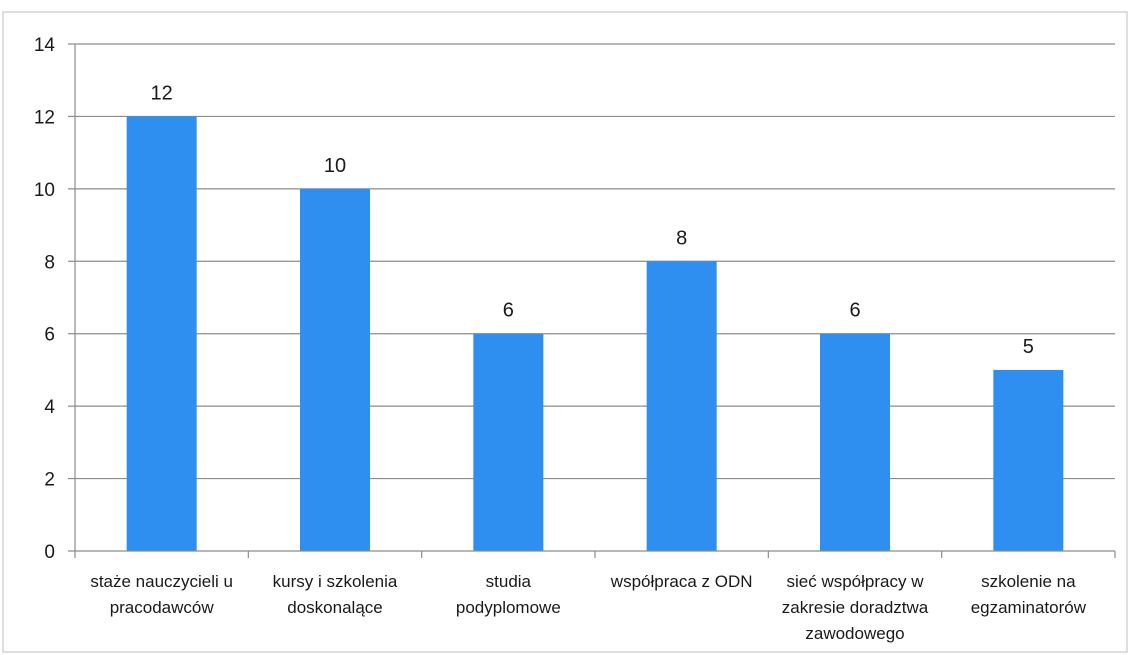 Image resolution: width=1131 pixels, height=655 pixels. I want to click on x-category-label: współpraca z ODN, so click(681, 581).